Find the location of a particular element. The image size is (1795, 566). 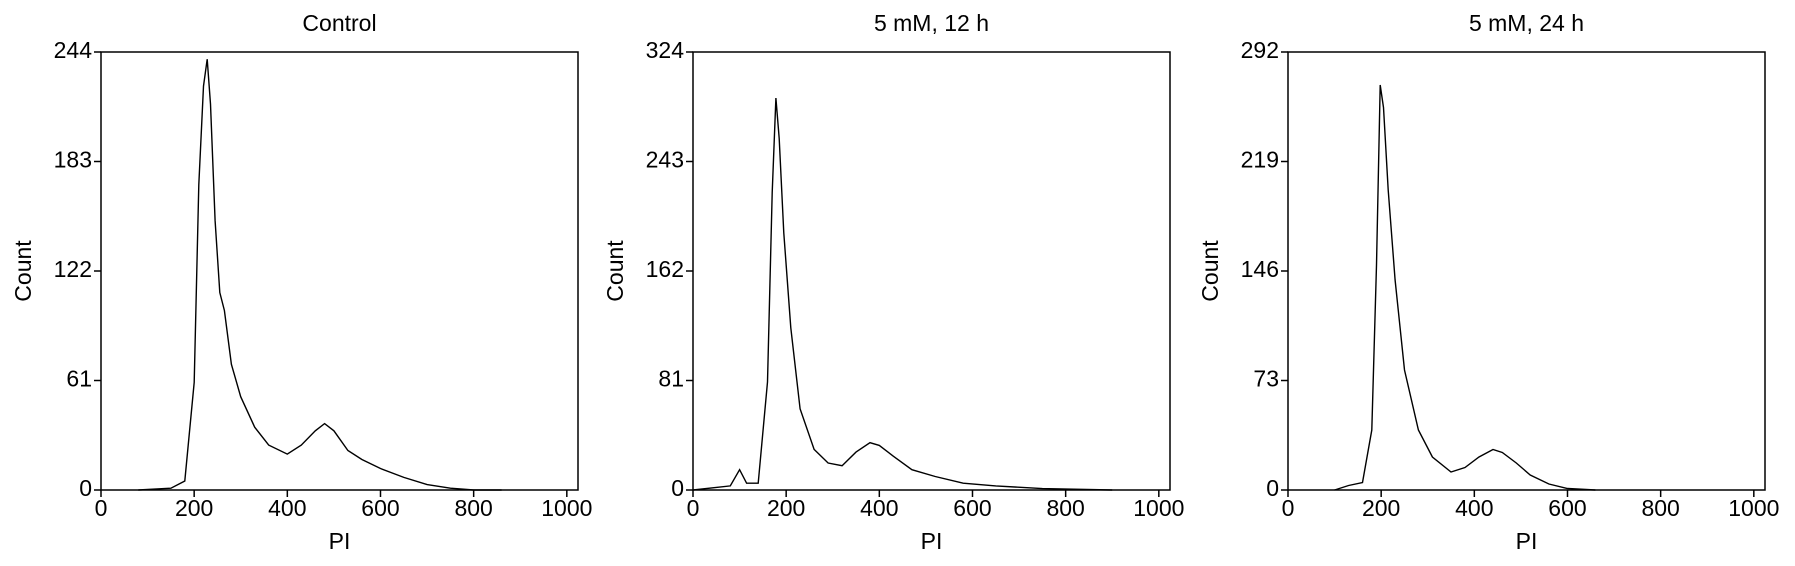

y-tick-label: 81 is located at coordinates (671, 379).